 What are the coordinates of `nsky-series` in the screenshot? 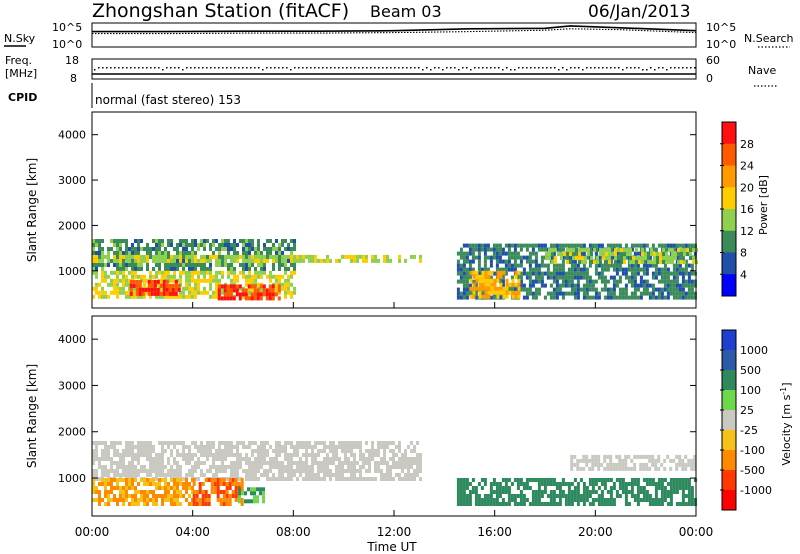 It's located at (394, 29).